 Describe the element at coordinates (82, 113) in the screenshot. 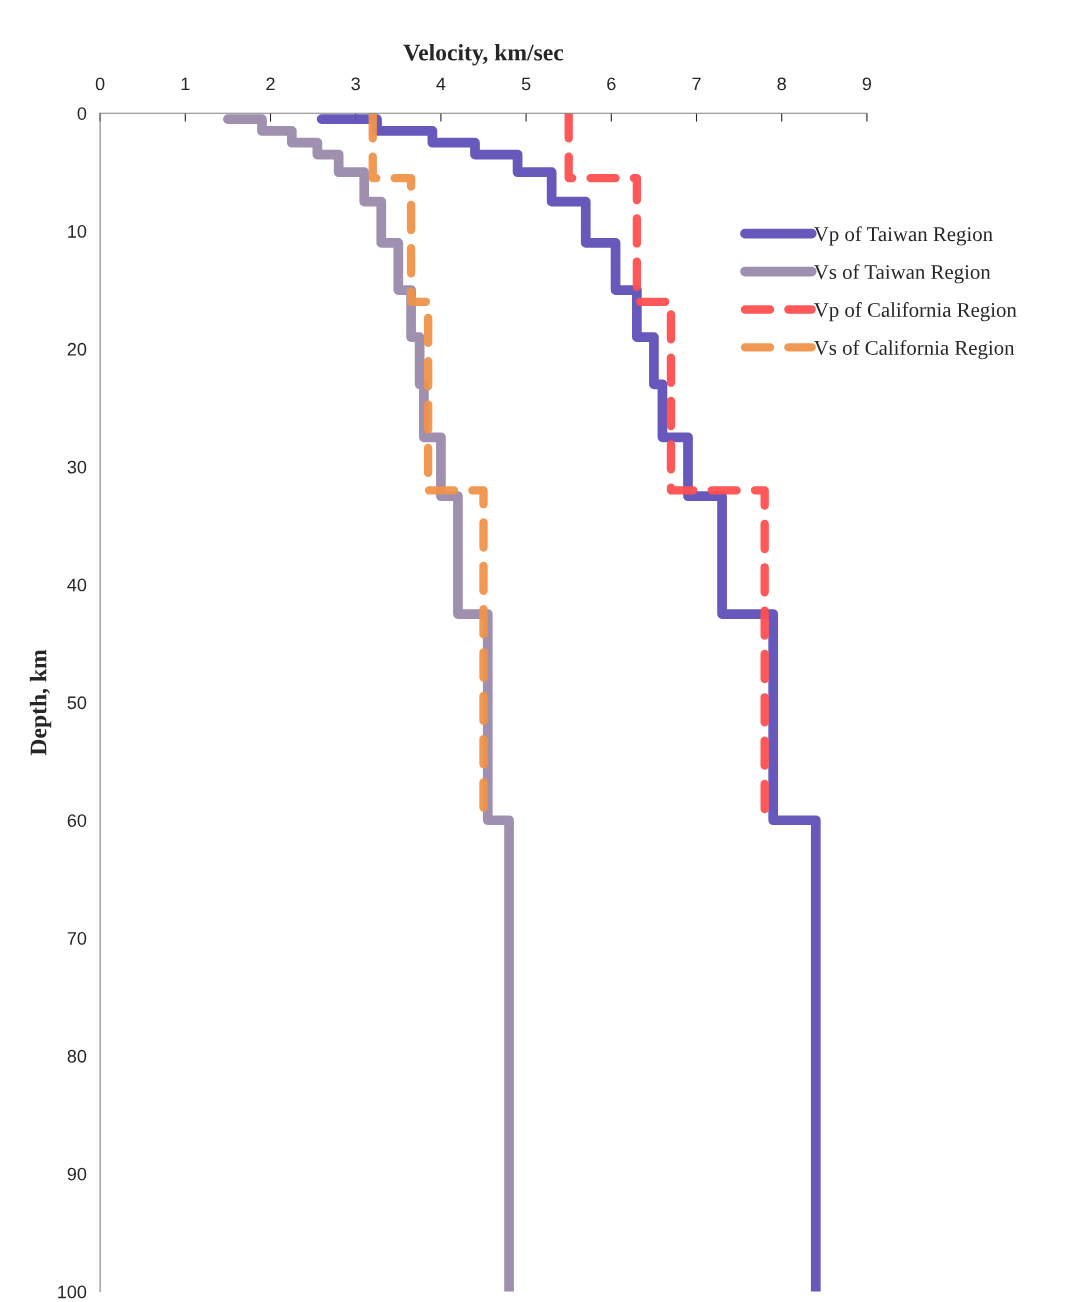

I see `y-tick-label: 0` at that location.